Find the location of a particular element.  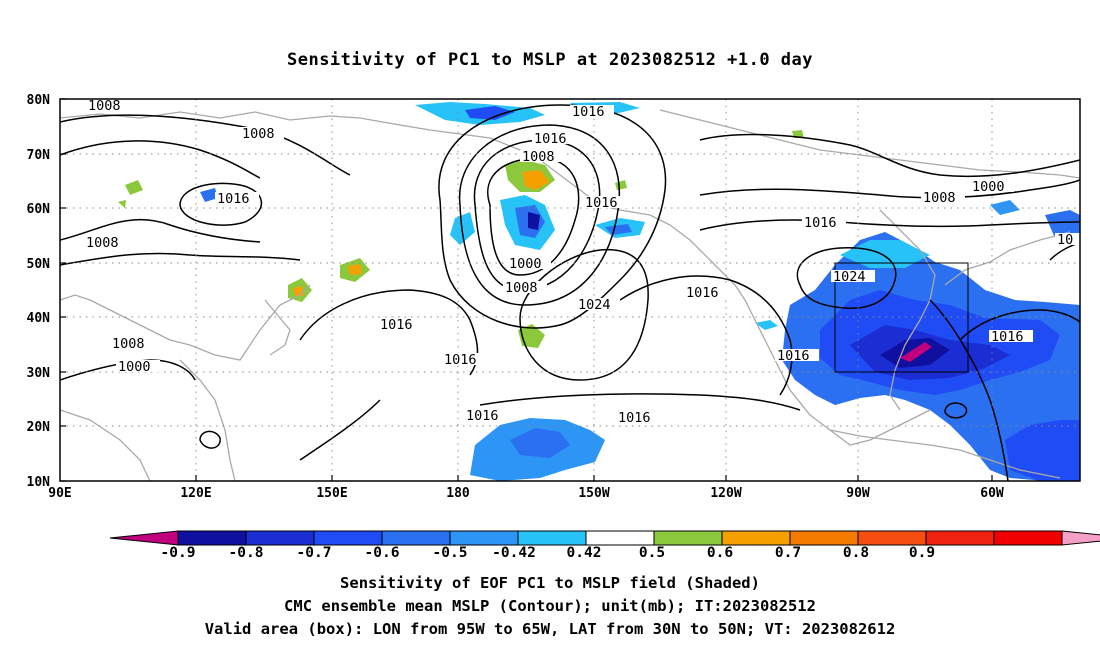

lat-label: 20N is located at coordinates (39, 427).